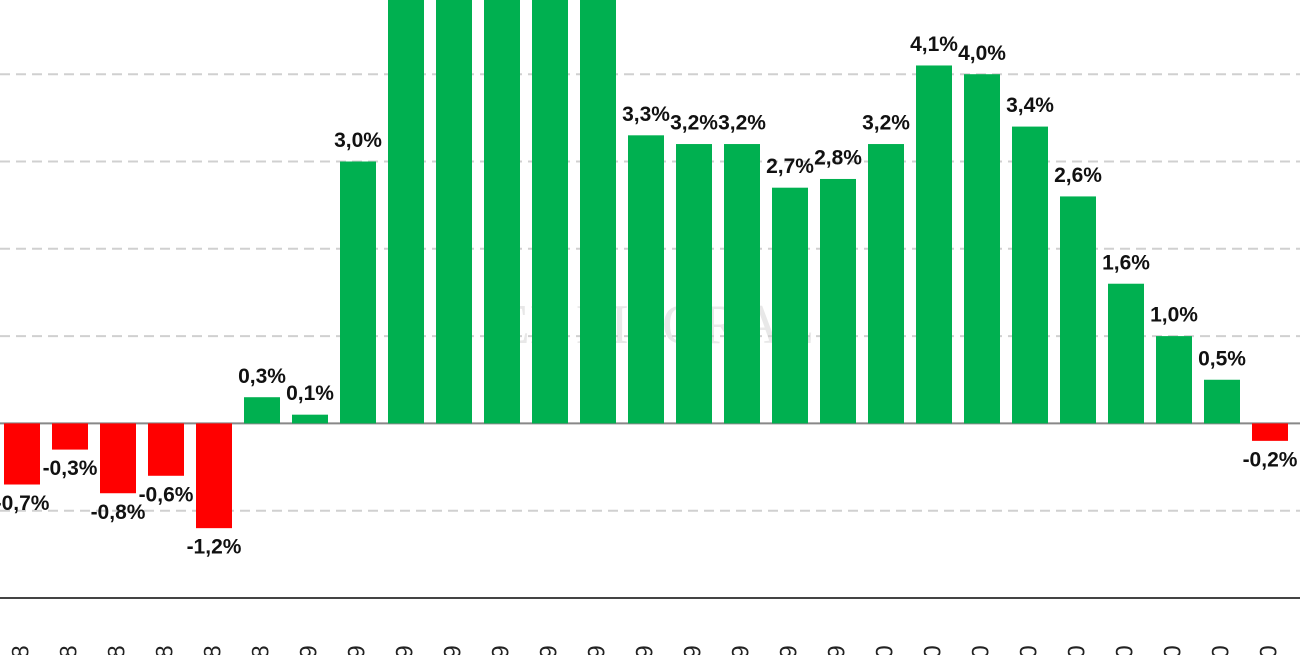  Describe the element at coordinates (70, 468) in the screenshot. I see `value-label: -0,3%` at that location.